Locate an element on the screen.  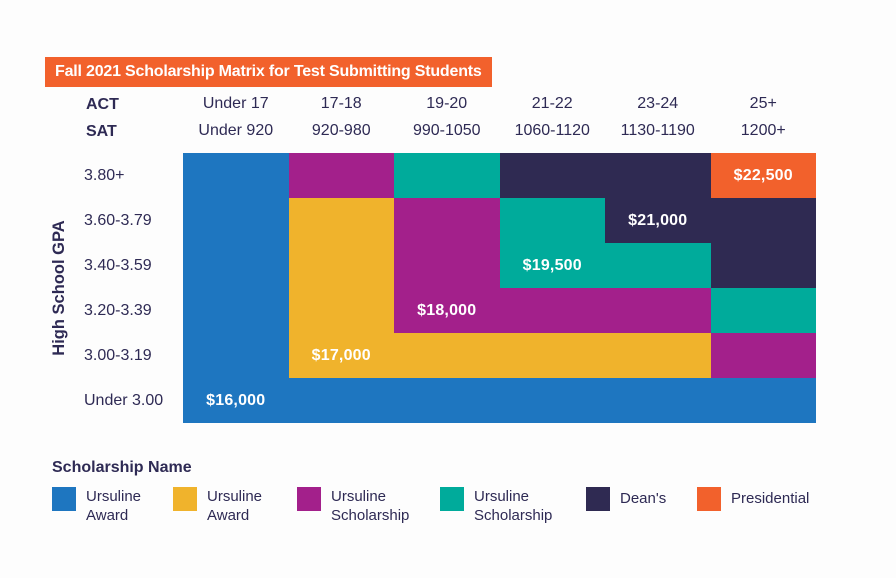
sat-range-3: 1060-1120 is located at coordinates (552, 130).